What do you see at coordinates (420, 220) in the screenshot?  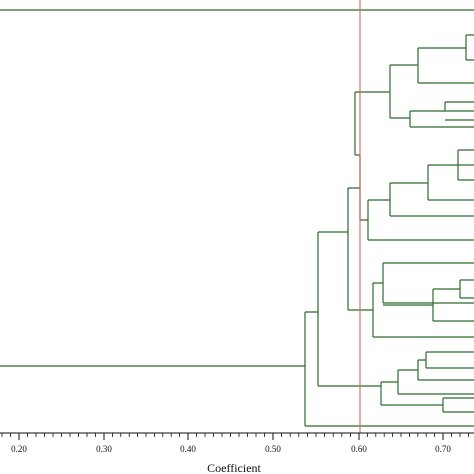 I see `branch-b4` at bounding box center [420, 220].